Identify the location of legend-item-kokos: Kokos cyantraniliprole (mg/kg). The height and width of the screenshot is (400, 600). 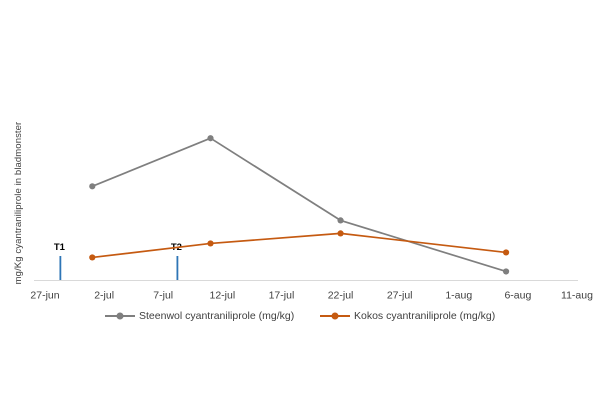
(407, 316).